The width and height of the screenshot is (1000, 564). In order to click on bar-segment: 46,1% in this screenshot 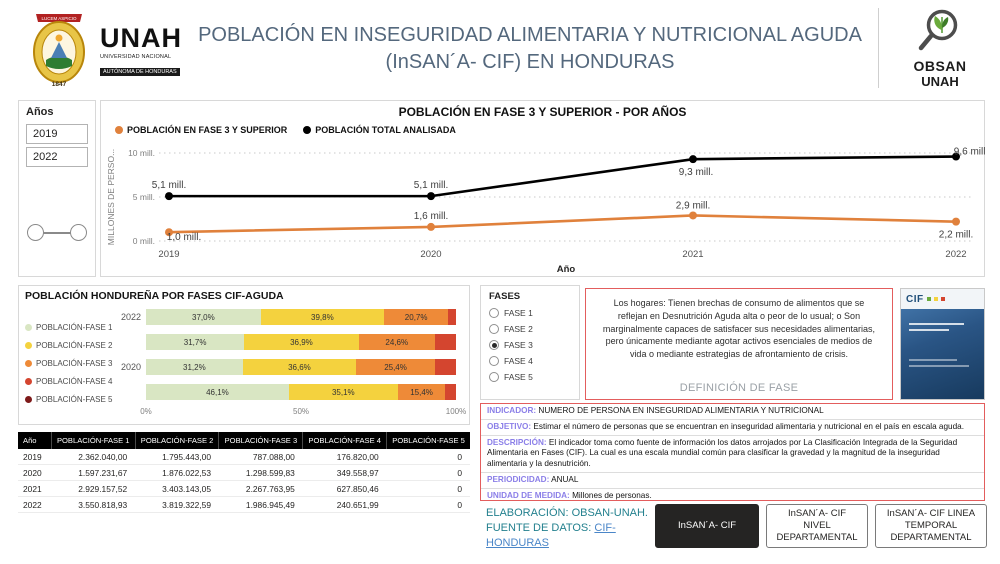, I will do `click(217, 392)`.